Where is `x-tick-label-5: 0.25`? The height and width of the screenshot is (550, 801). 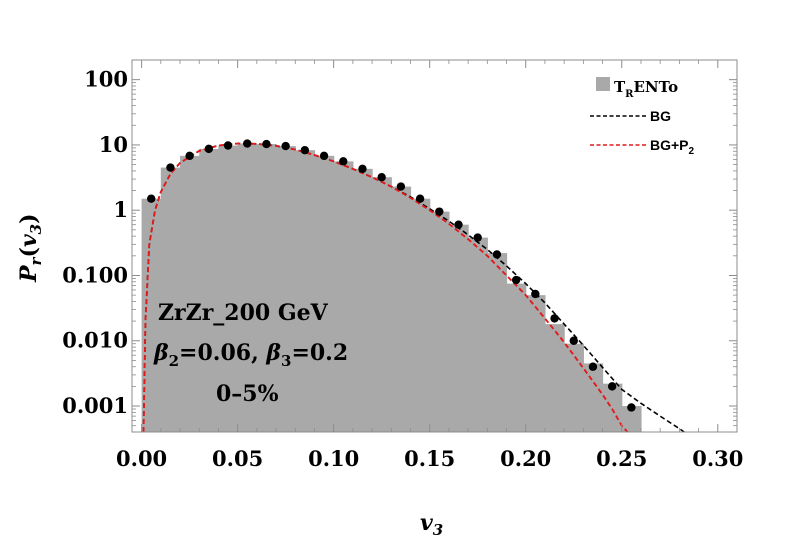 x-tick-label-5: 0.25 is located at coordinates (621, 458).